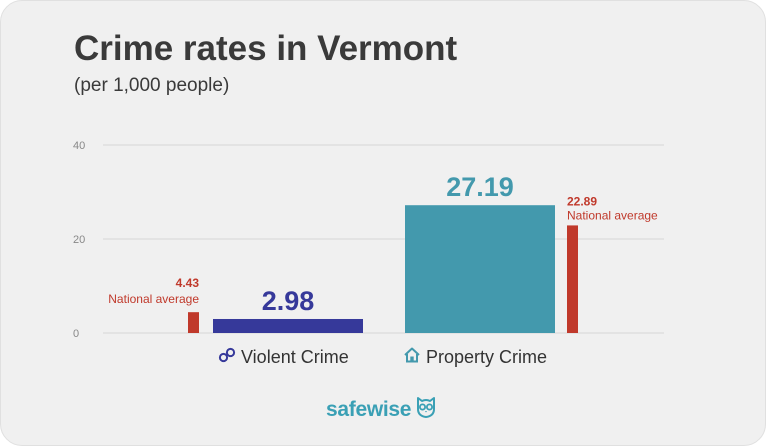 The image size is (768, 448). I want to click on category-label-property: Property Crime, so click(475, 357).